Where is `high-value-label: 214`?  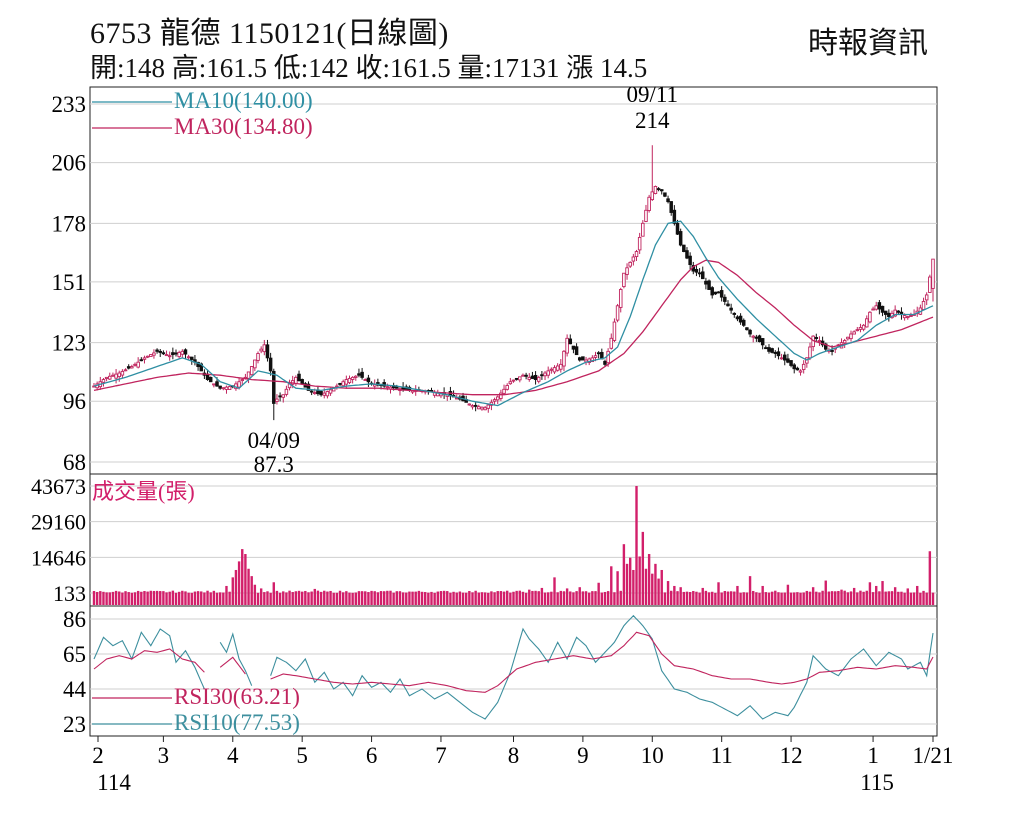
high-value-label: 214 is located at coordinates (652, 120).